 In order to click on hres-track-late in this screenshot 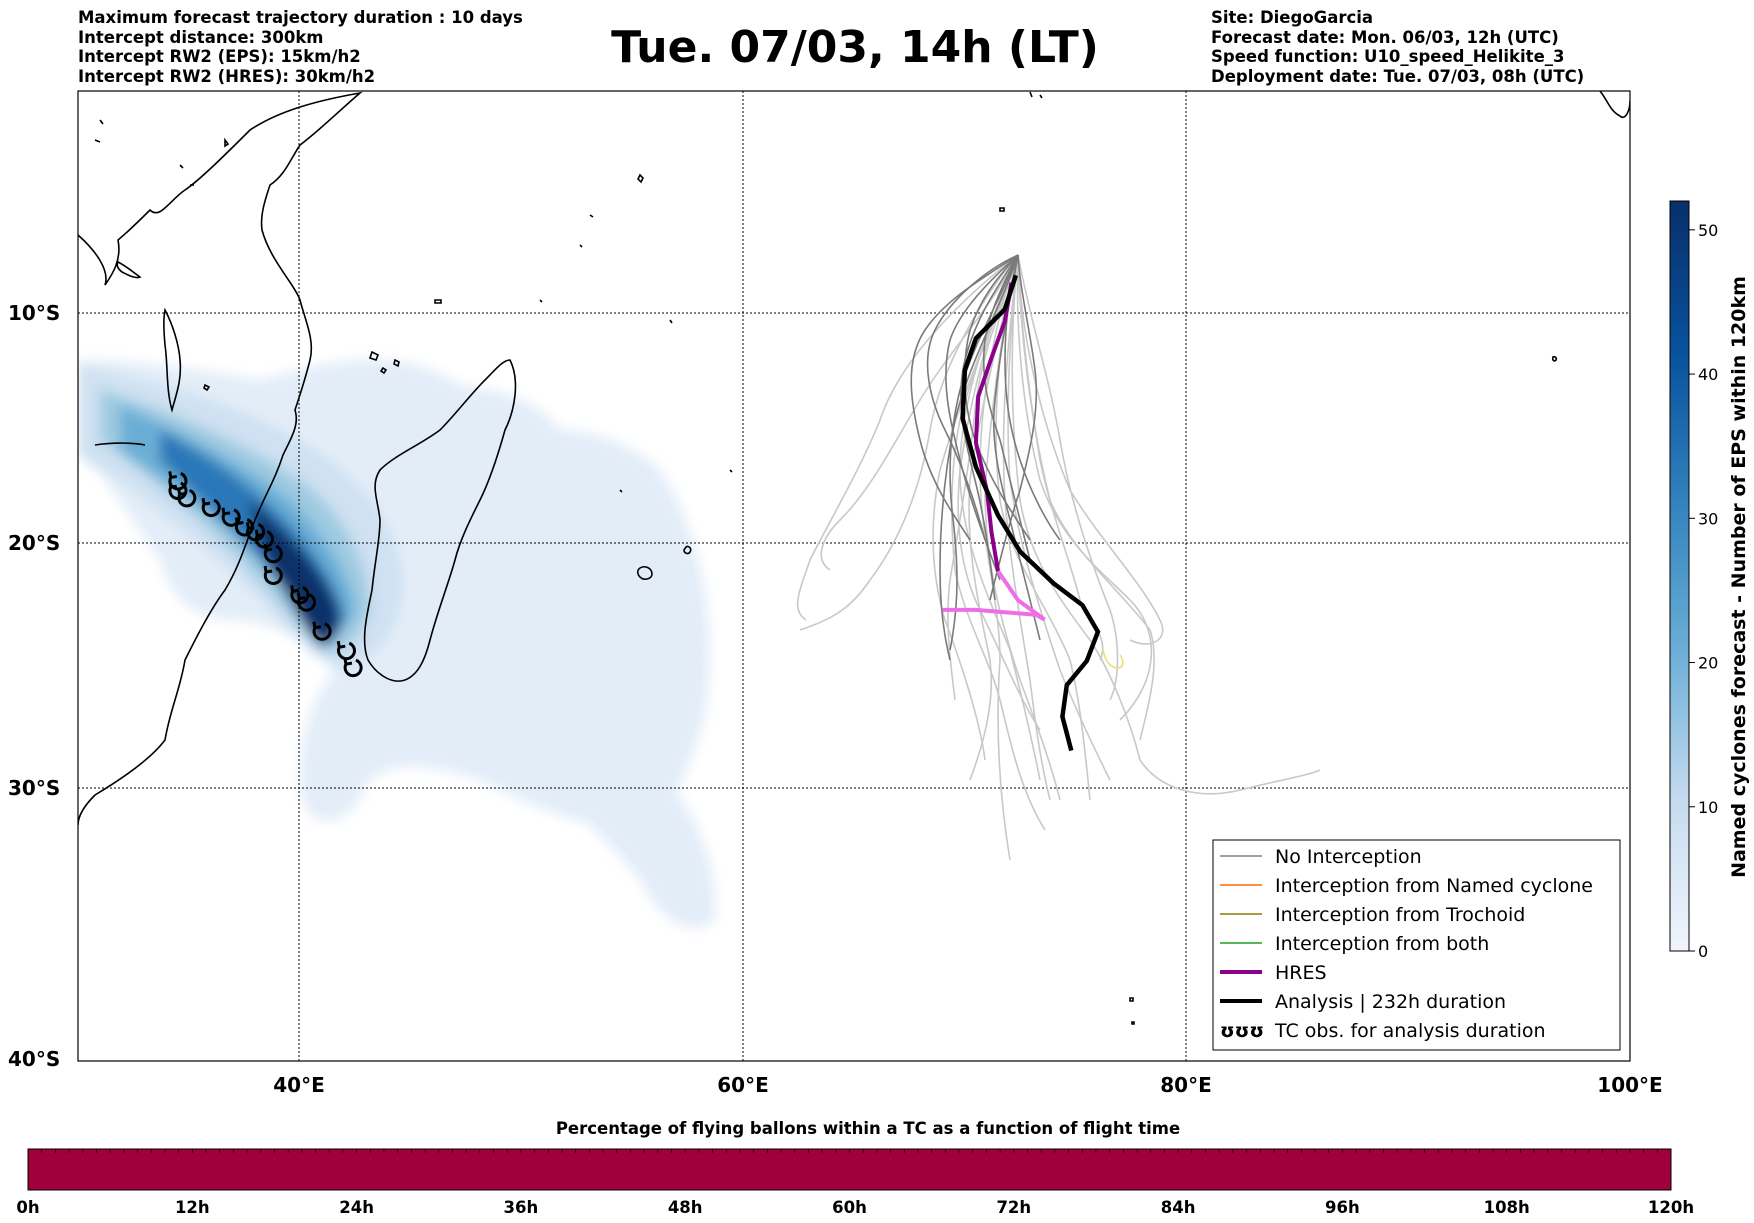, I will do `click(994, 596)`.